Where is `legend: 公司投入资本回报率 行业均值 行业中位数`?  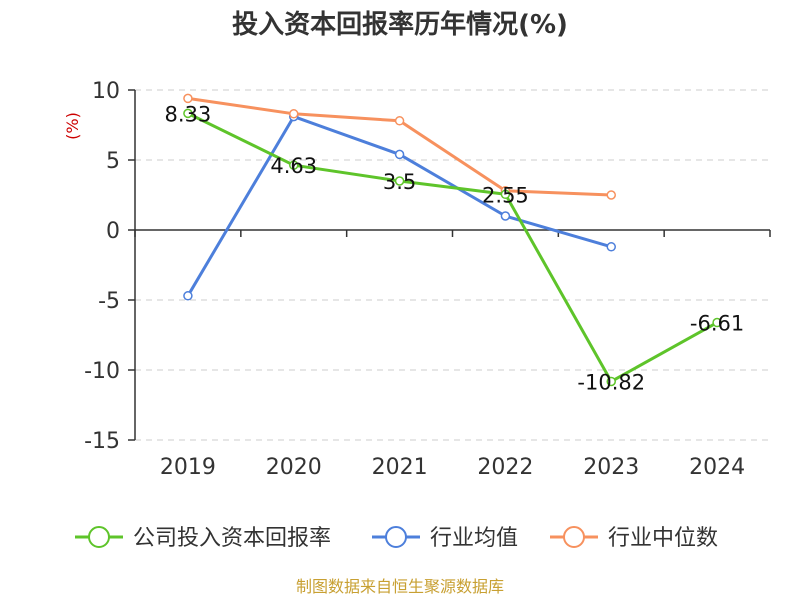 legend: 公司投入资本回报率 行业均值 行业中位数 is located at coordinates (396, 538).